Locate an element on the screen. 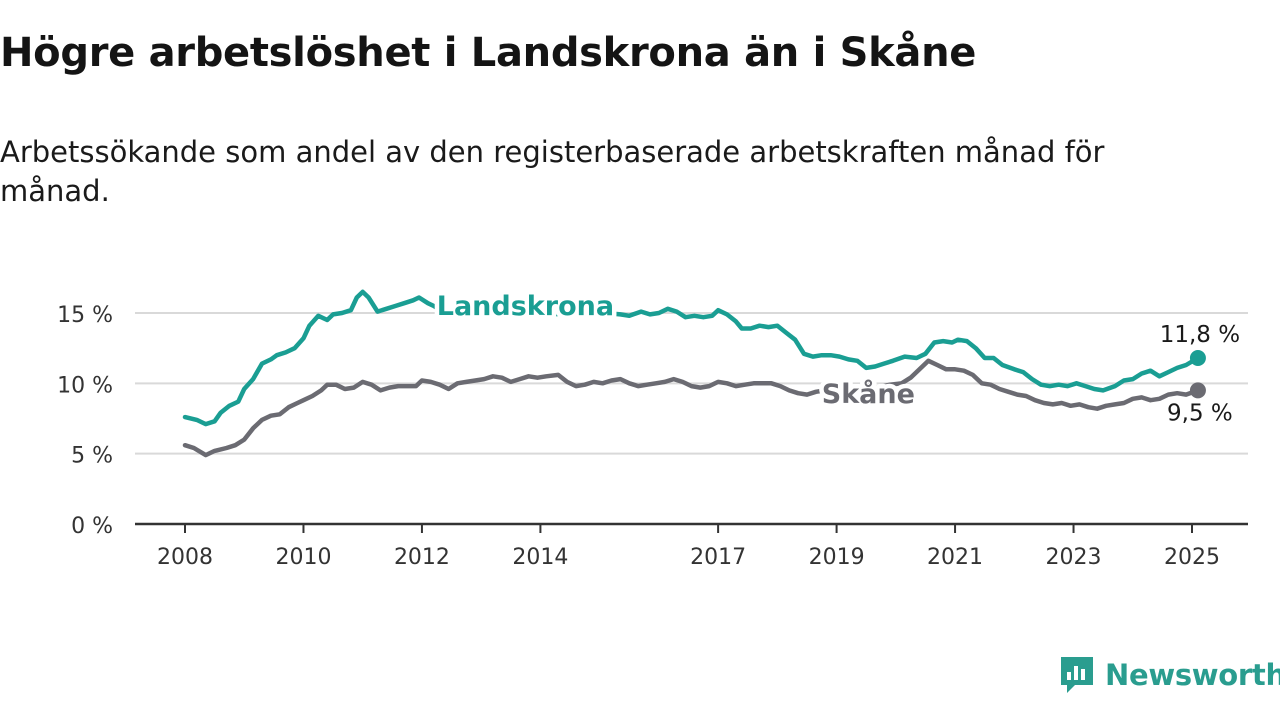 The height and width of the screenshot is (720, 1280). y-tick-label: 0 % is located at coordinates (92, 526).